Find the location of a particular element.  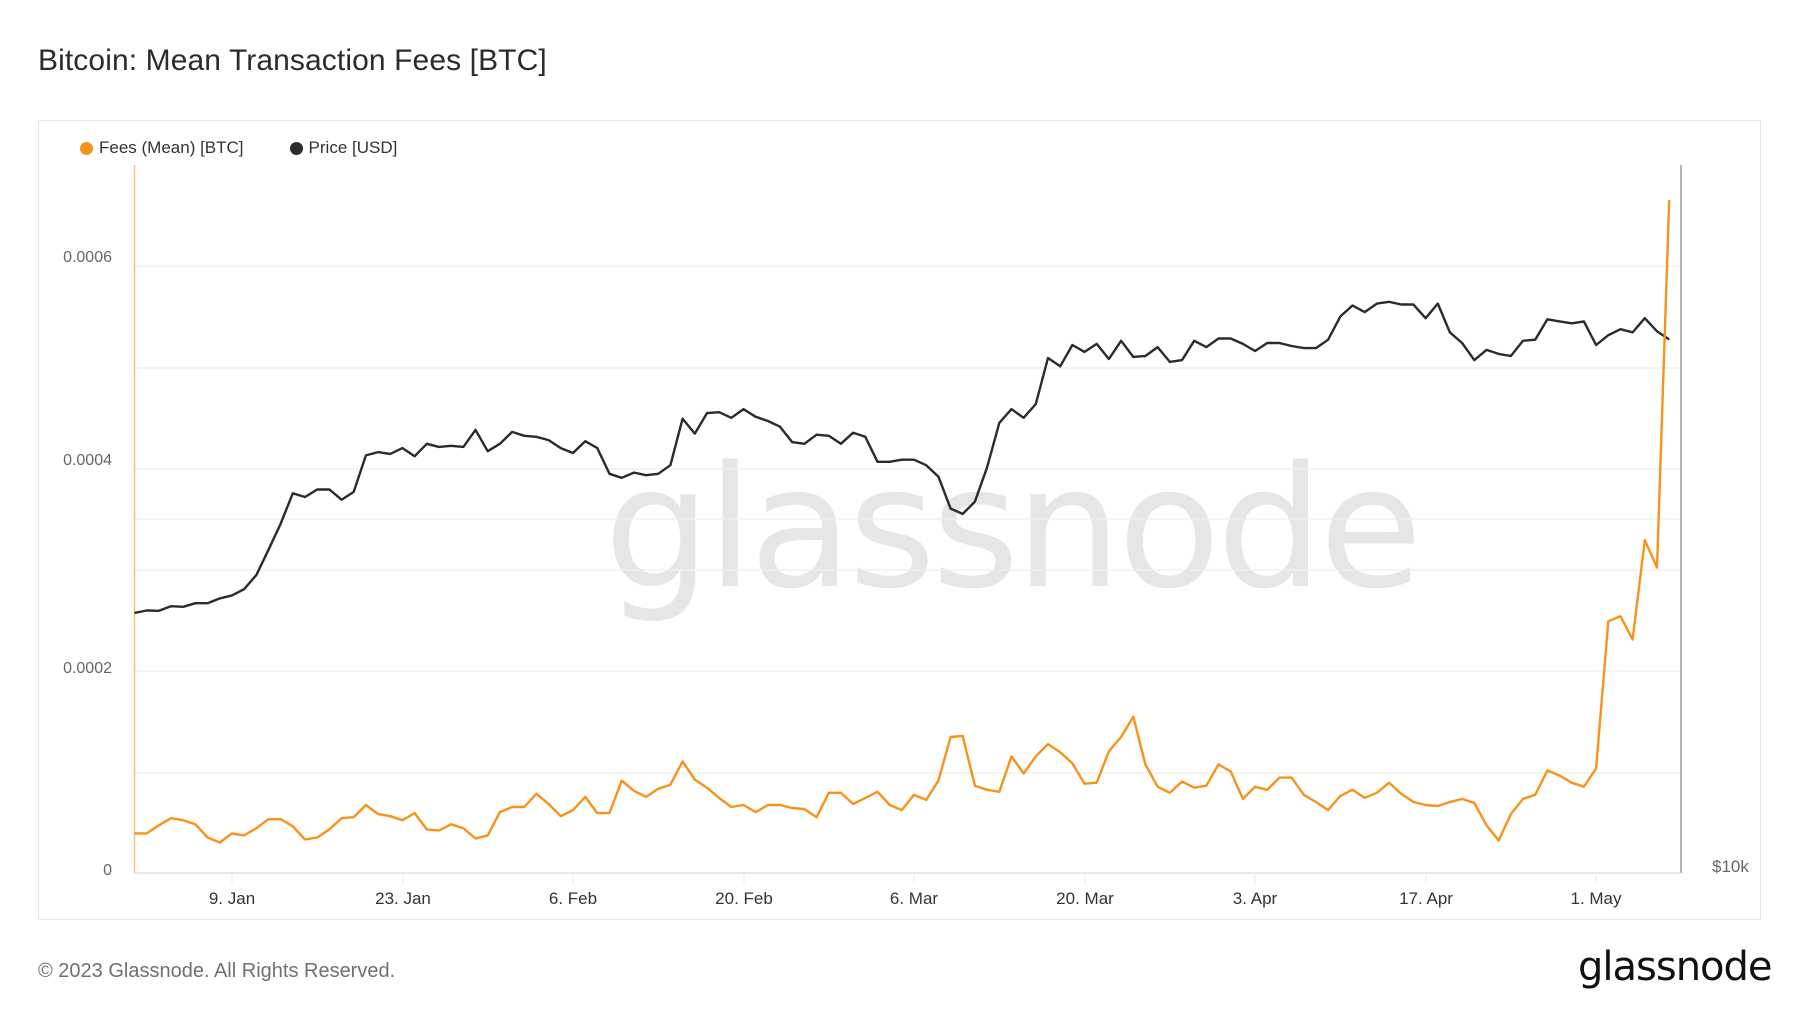

price-dot-icon is located at coordinates (296, 148).